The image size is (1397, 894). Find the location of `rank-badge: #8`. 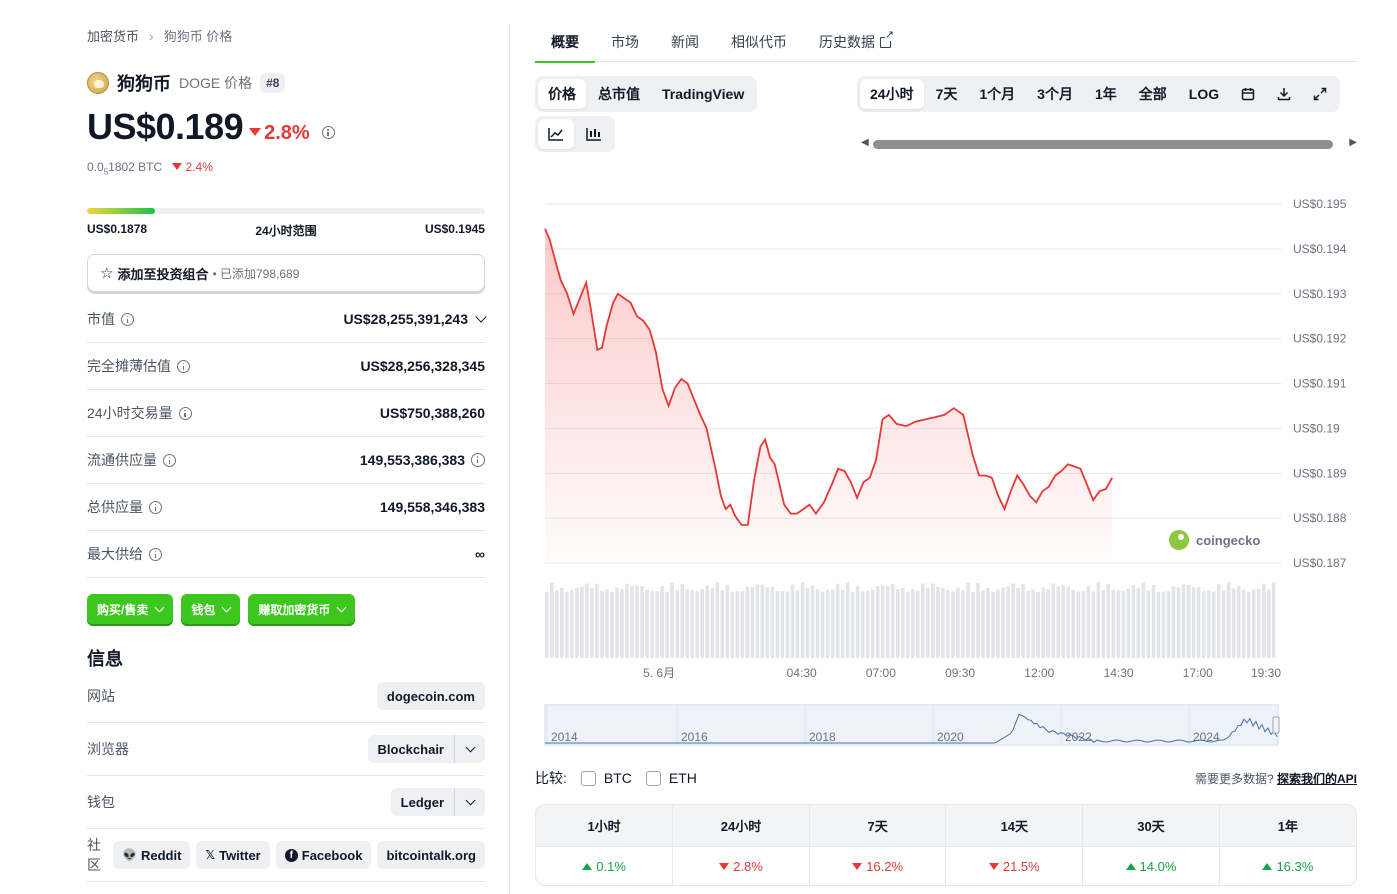

rank-badge: #8 is located at coordinates (273, 83).